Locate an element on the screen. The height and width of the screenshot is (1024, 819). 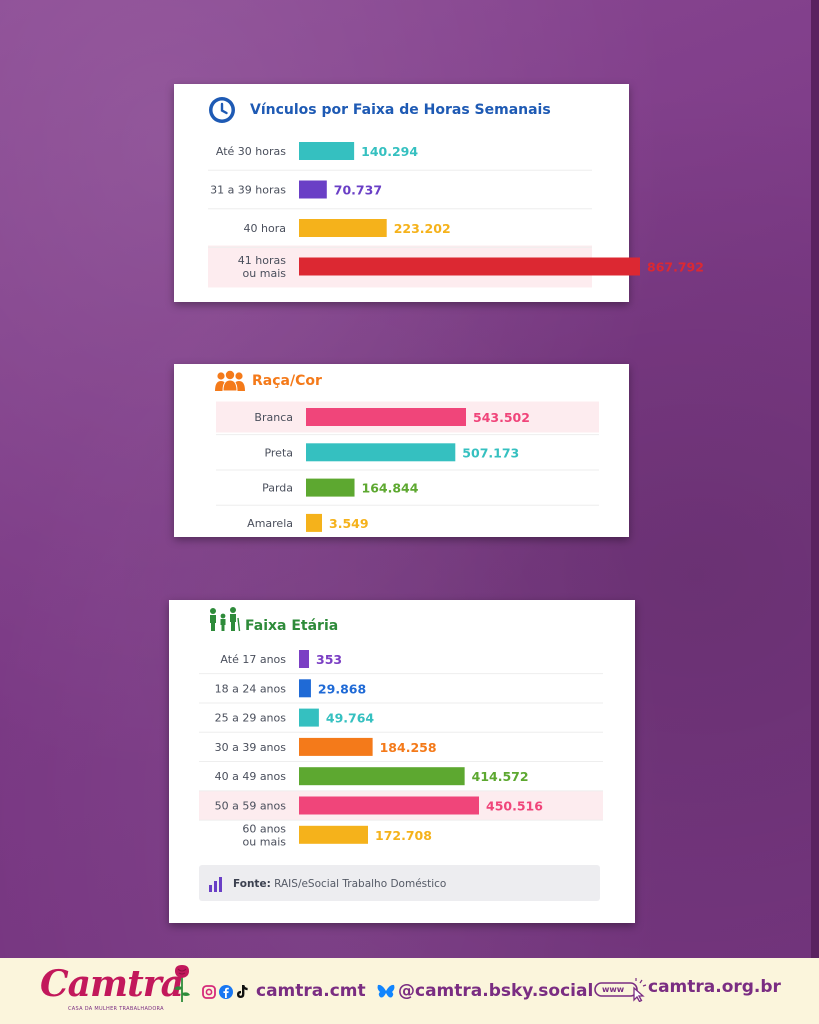
category-label: Preta is located at coordinates (278, 452).